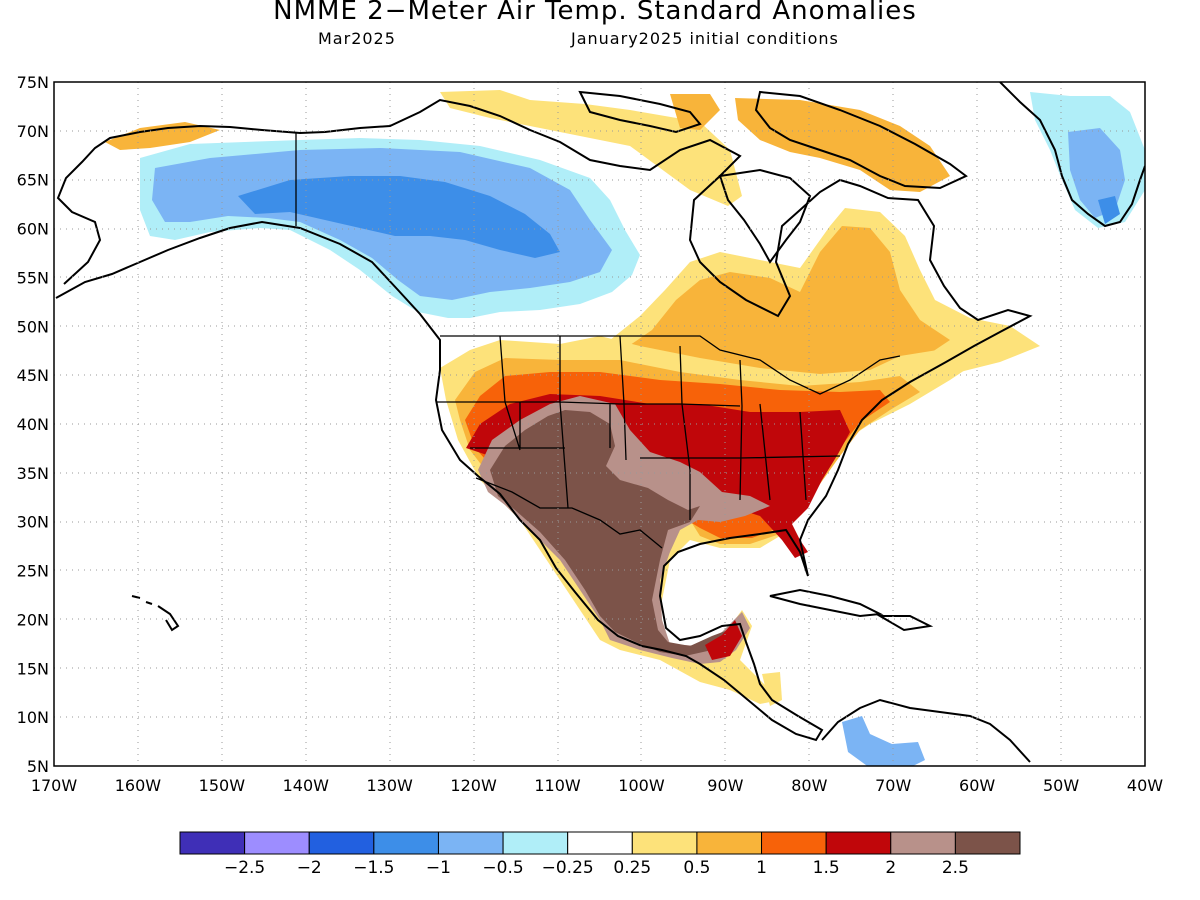 This screenshot has width=1200, height=900. Describe the element at coordinates (772, 689) in the screenshot. I see `anomaly-region-yellow-caribbean` at that location.